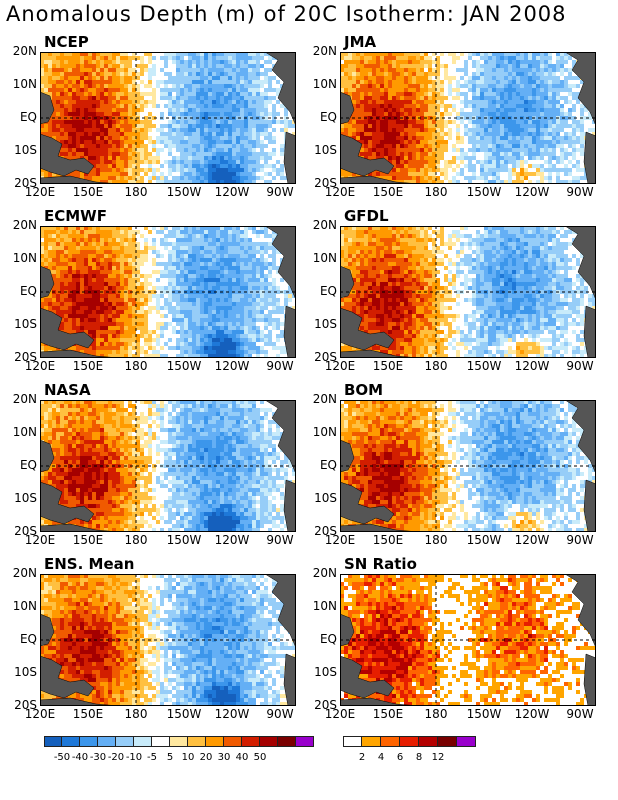  I want to click on panel-title-gfdl: GFDL, so click(366, 216).